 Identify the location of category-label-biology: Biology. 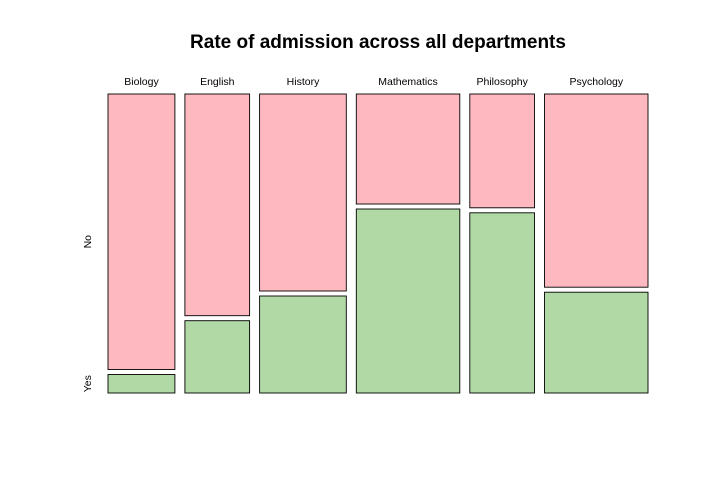
(141, 82).